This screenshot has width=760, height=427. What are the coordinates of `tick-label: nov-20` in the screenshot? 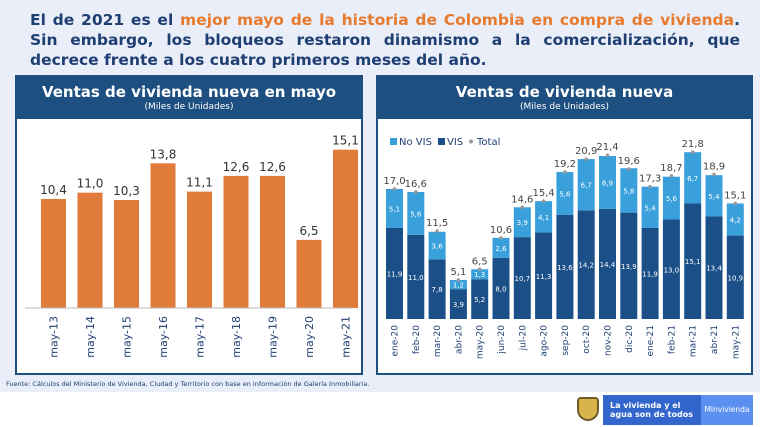 It's located at (609, 340).